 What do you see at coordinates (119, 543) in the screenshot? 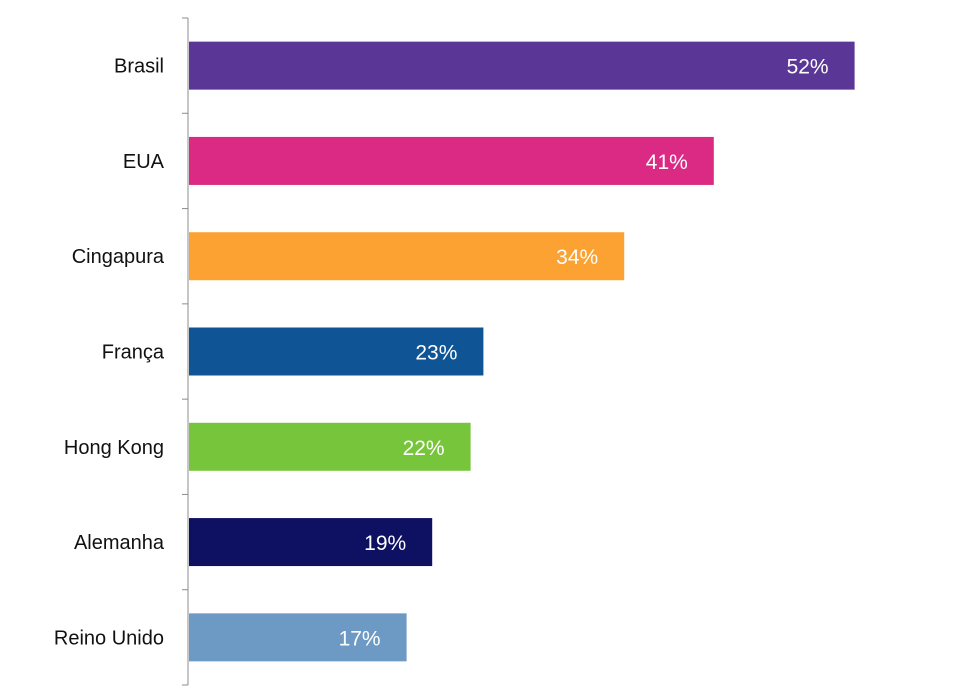
I see `category-label: Alemanha` at bounding box center [119, 543].